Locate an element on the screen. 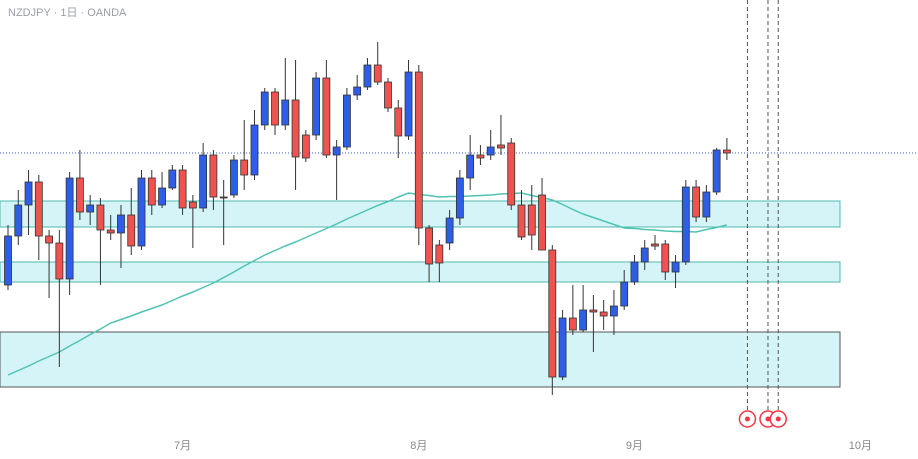 This screenshot has height=459, width=918. x-tick-label: 7月 is located at coordinates (182, 446).